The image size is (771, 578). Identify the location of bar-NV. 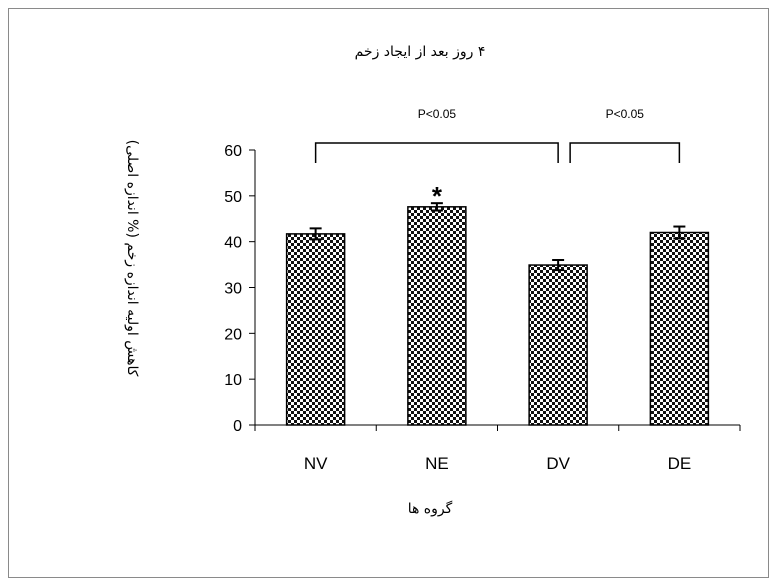
(315, 329).